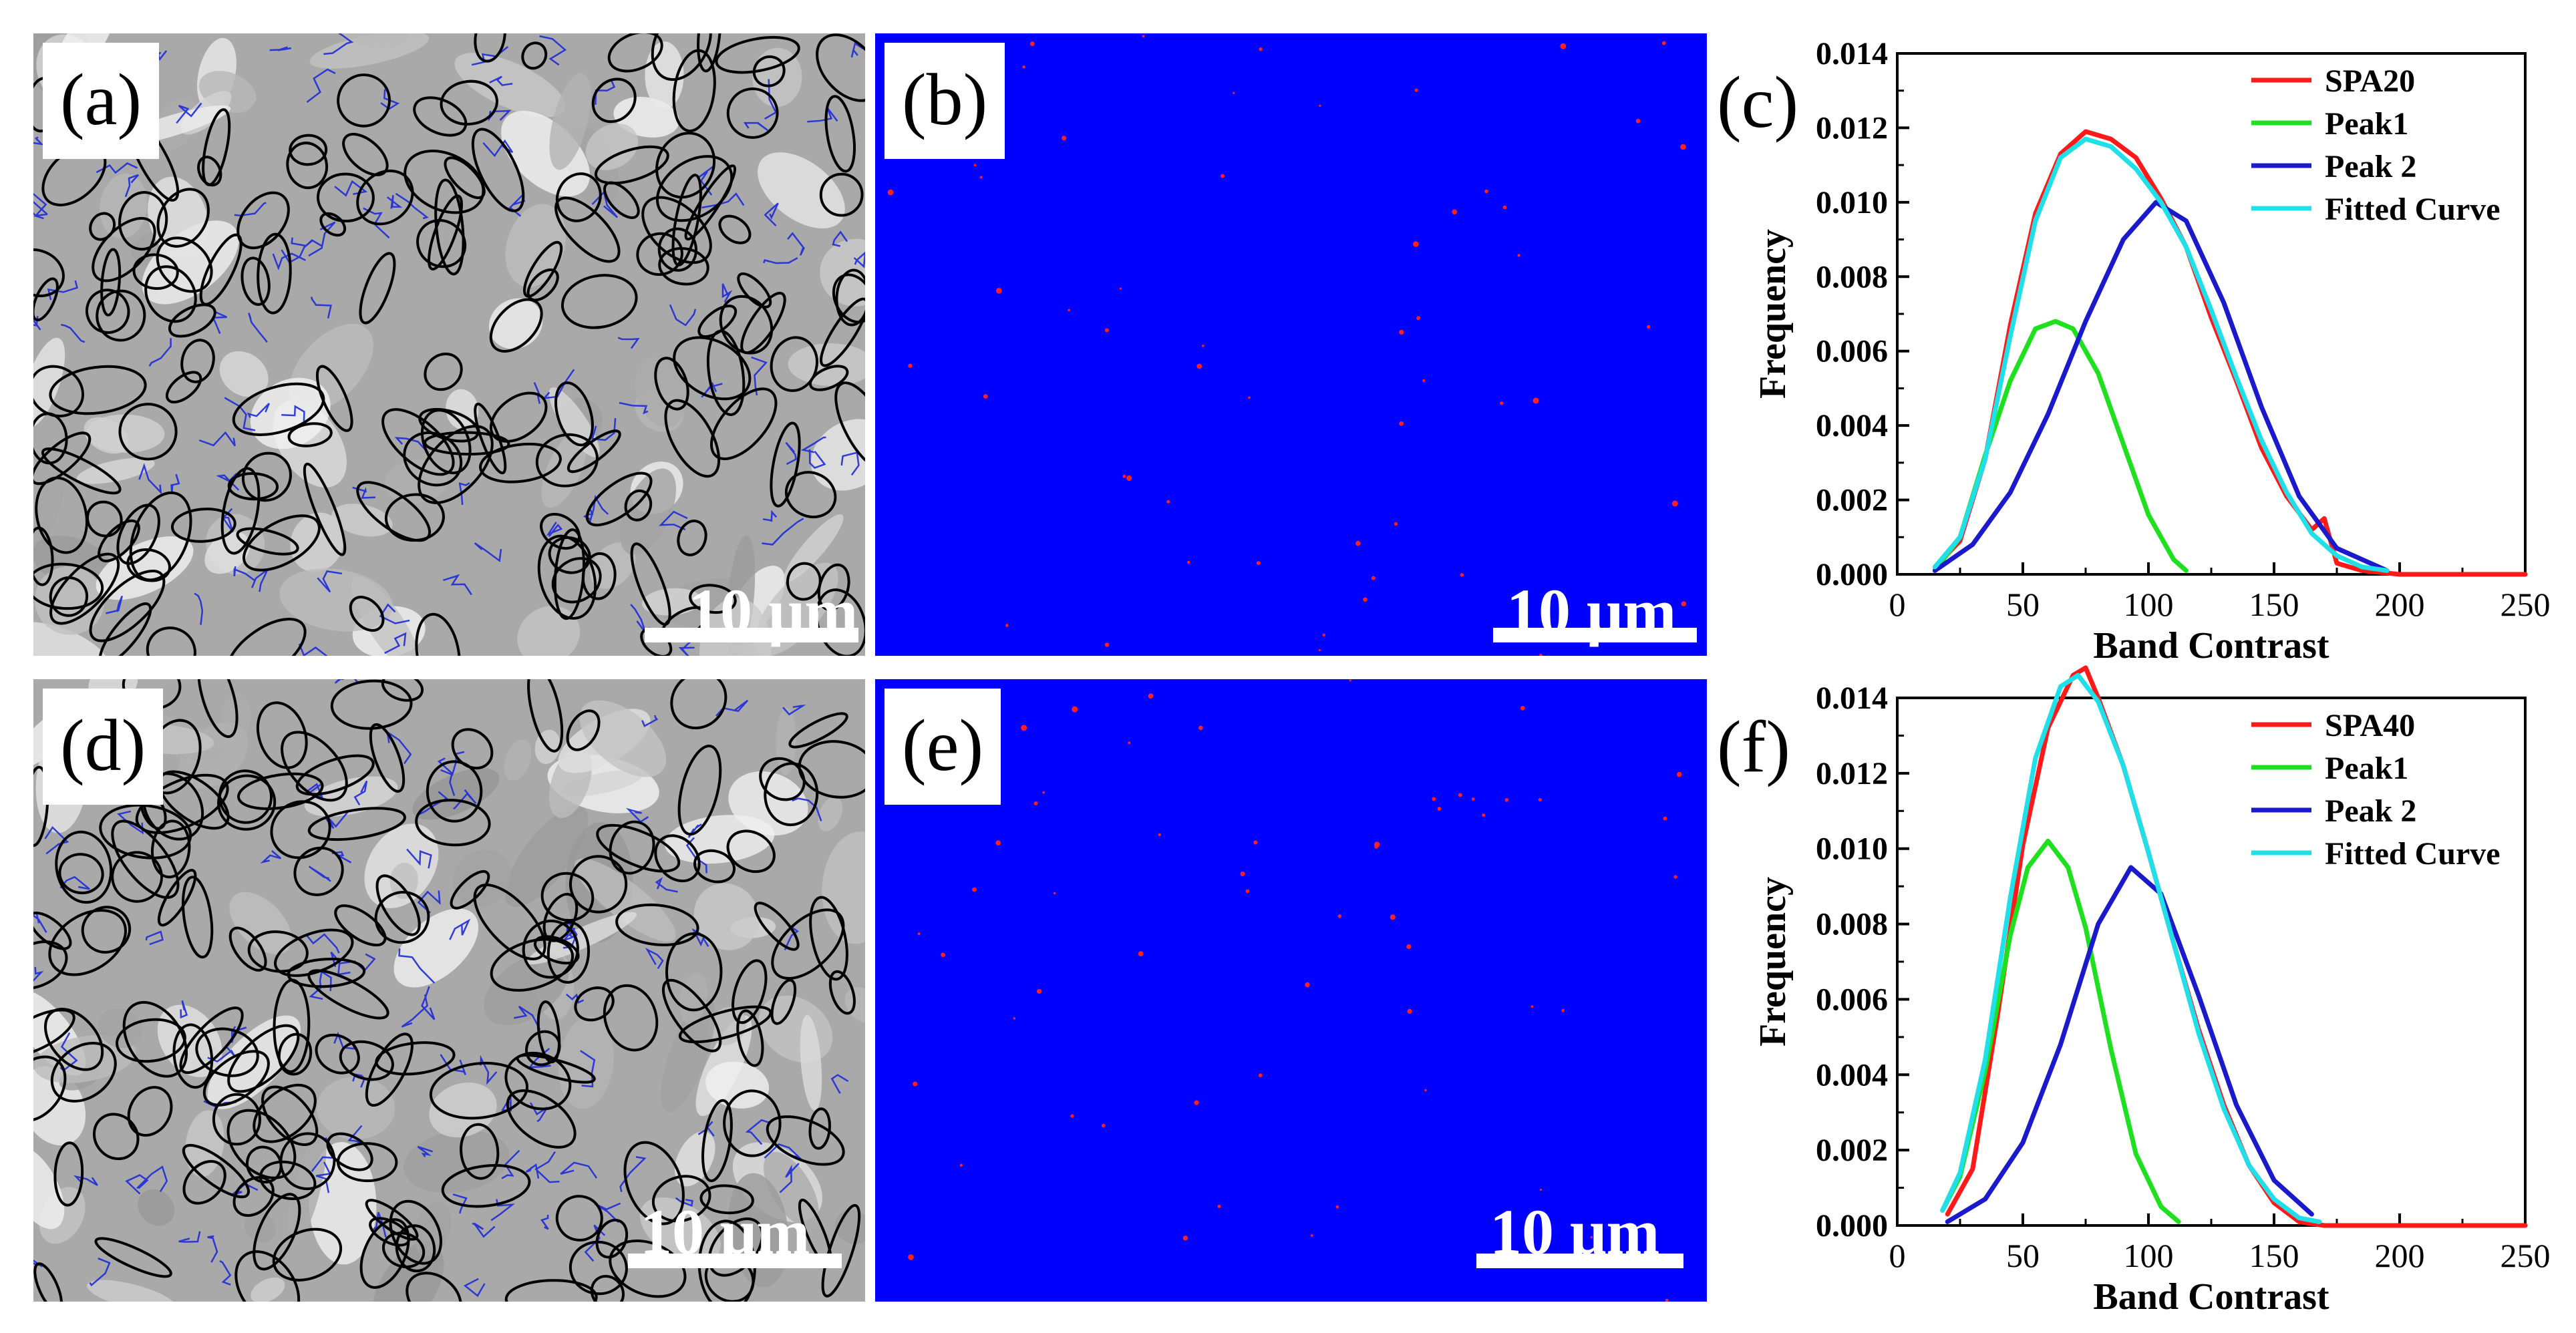 The height and width of the screenshot is (1333, 2576). Describe the element at coordinates (1897, 1255) in the screenshot. I see `x-tick-label: 0` at that location.